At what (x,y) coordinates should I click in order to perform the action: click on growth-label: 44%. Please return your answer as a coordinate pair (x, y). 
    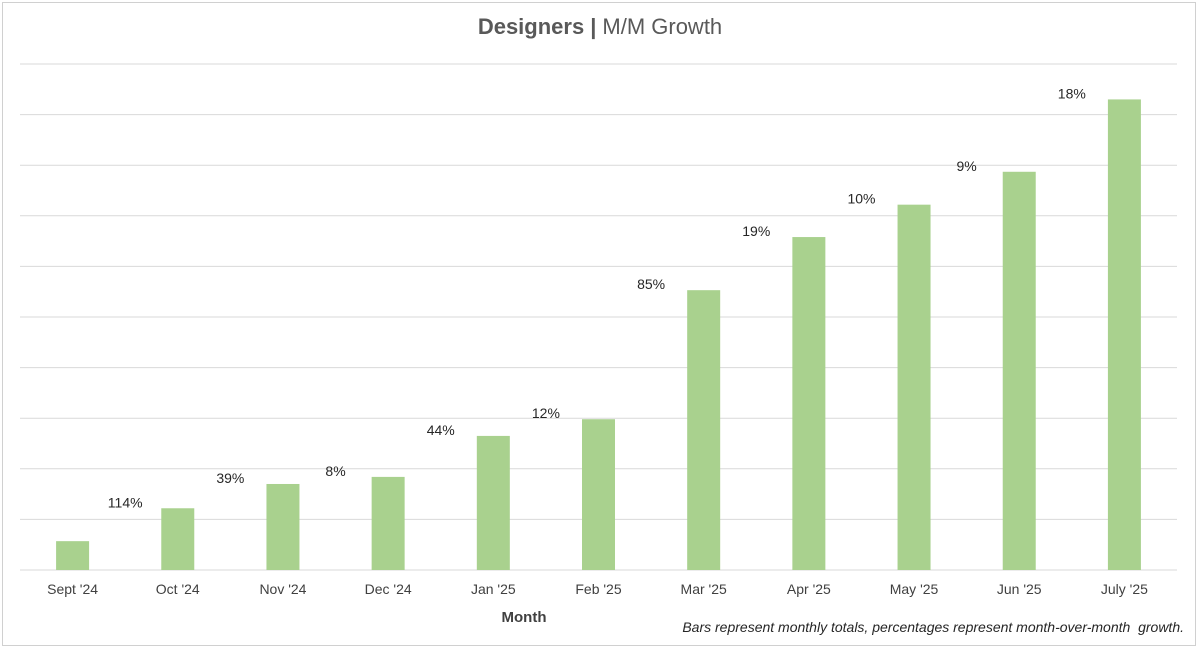
    Looking at the image, I should click on (441, 430).